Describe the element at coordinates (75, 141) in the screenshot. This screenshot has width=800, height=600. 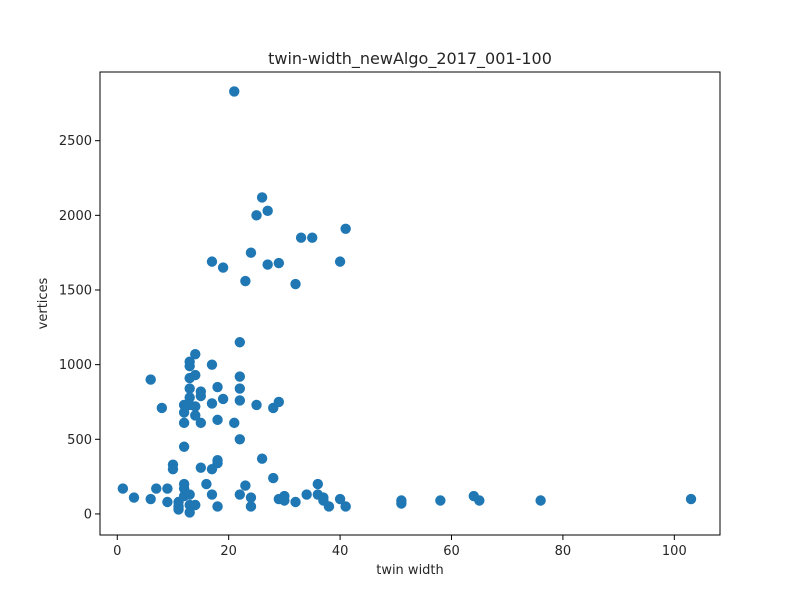
I see `y-tick-label: 2500` at that location.